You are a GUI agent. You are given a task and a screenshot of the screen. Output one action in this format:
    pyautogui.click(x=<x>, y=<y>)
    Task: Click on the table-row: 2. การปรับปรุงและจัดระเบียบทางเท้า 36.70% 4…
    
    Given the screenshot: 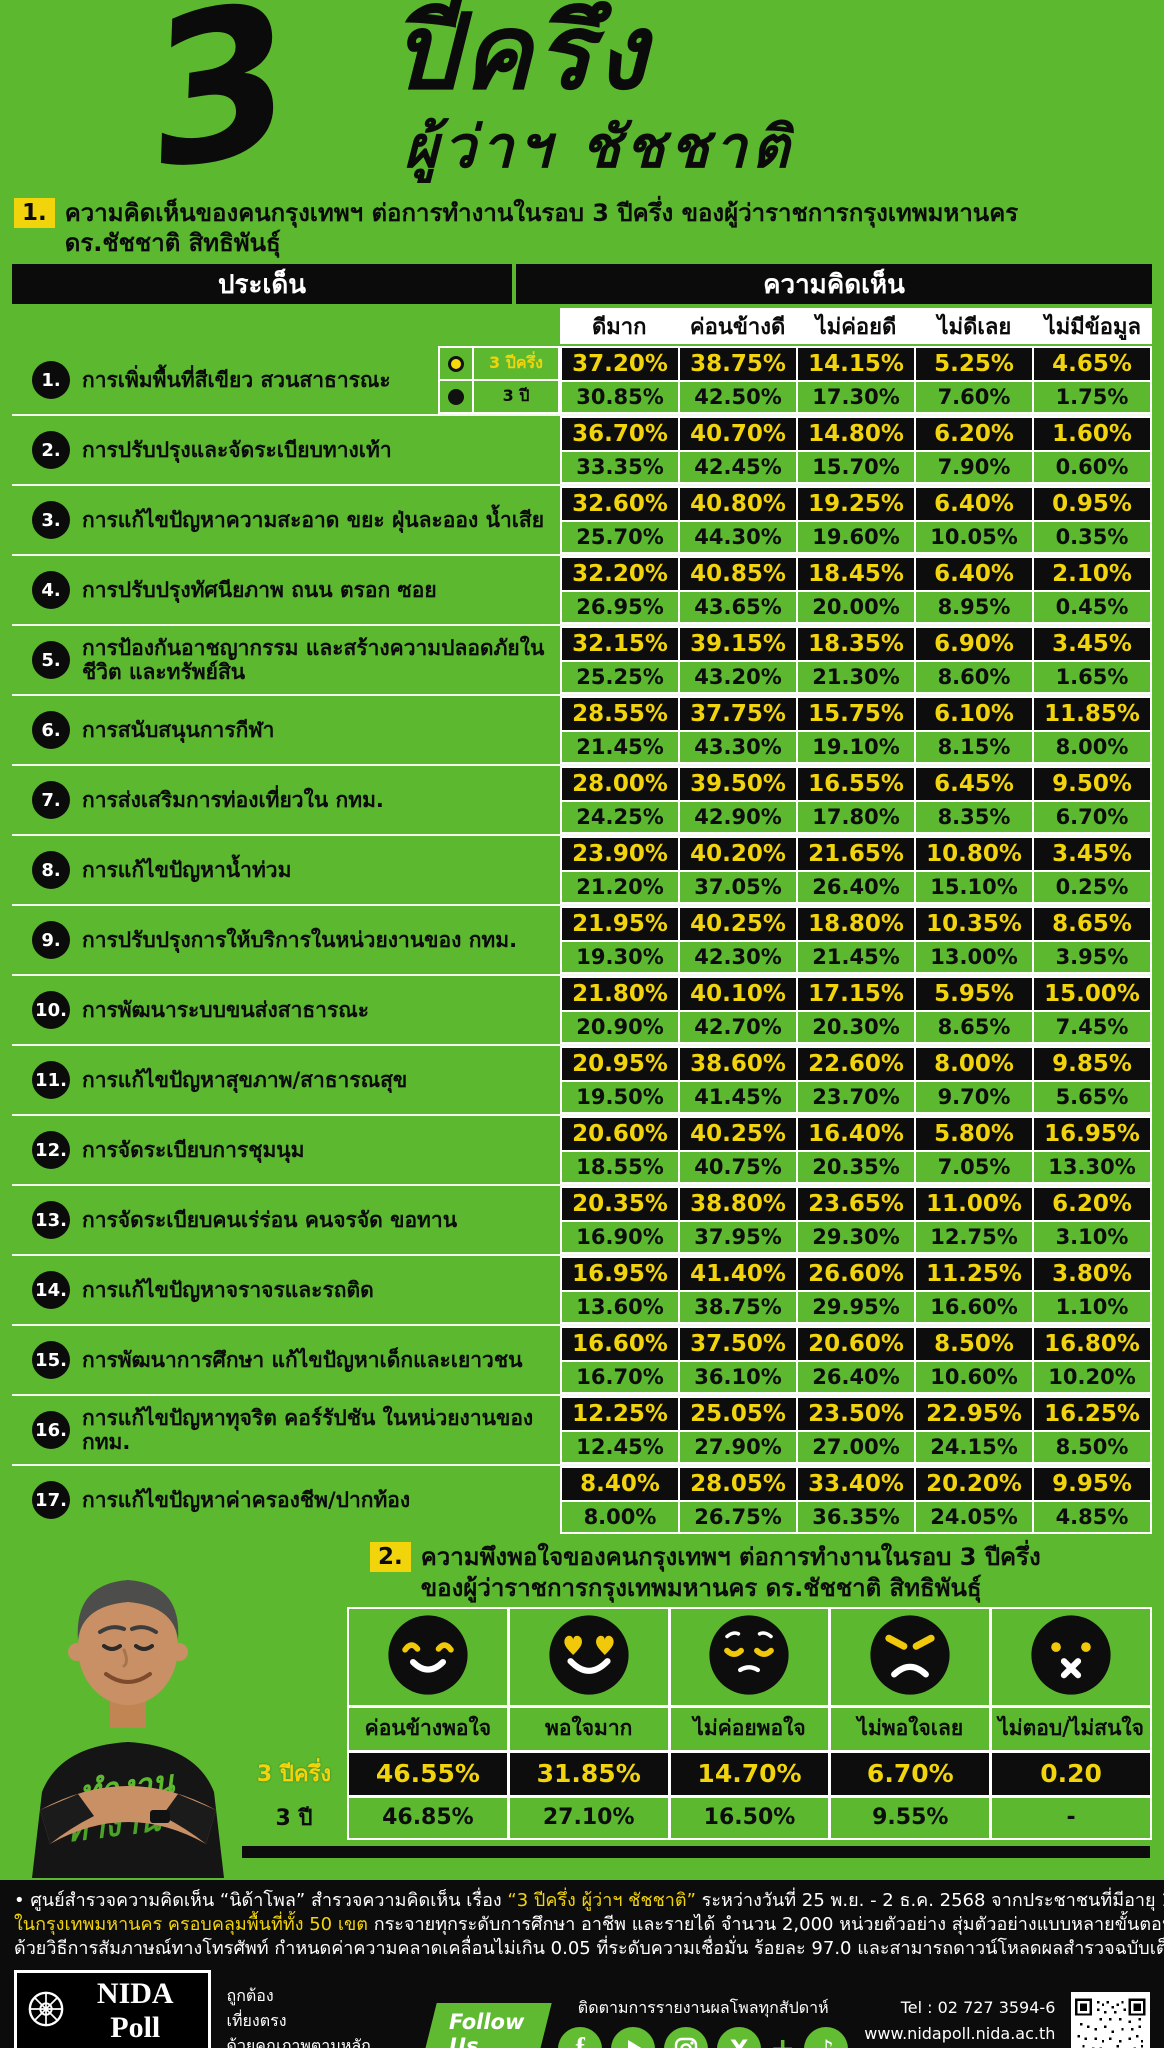 What is the action you would take?
    pyautogui.click(x=582, y=451)
    